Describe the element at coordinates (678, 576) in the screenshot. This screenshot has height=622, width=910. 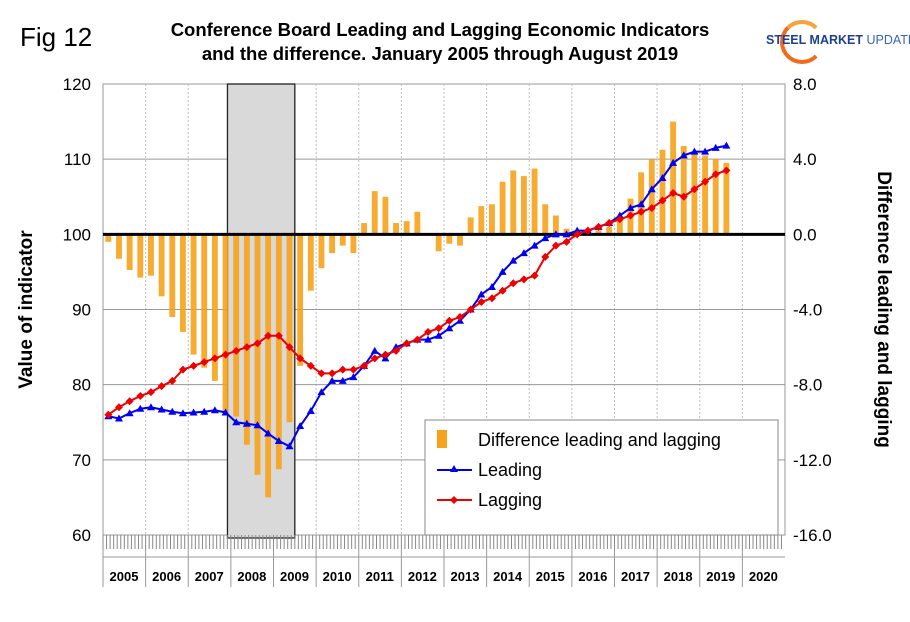
I see `x-tick-label: 2018` at that location.